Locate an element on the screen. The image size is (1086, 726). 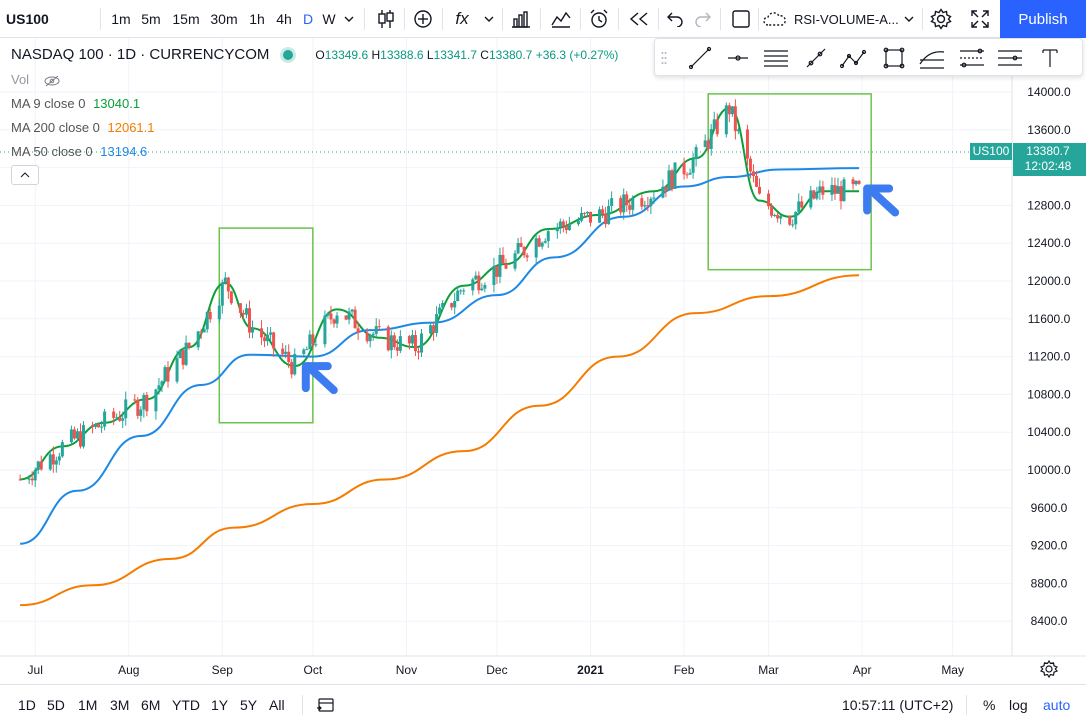
price-range-icon is located at coordinates (1010, 58).